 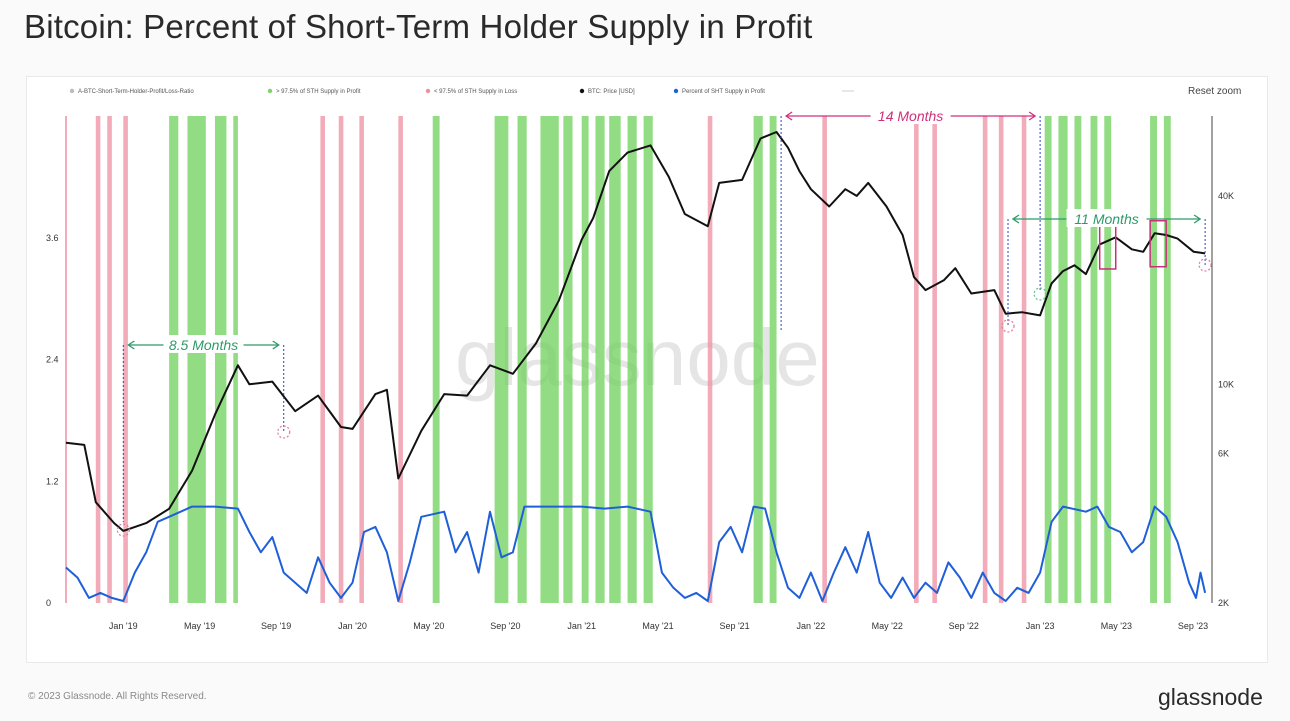 What do you see at coordinates (1226, 196) in the screenshot?
I see `right-axis-tick: 40K` at bounding box center [1226, 196].